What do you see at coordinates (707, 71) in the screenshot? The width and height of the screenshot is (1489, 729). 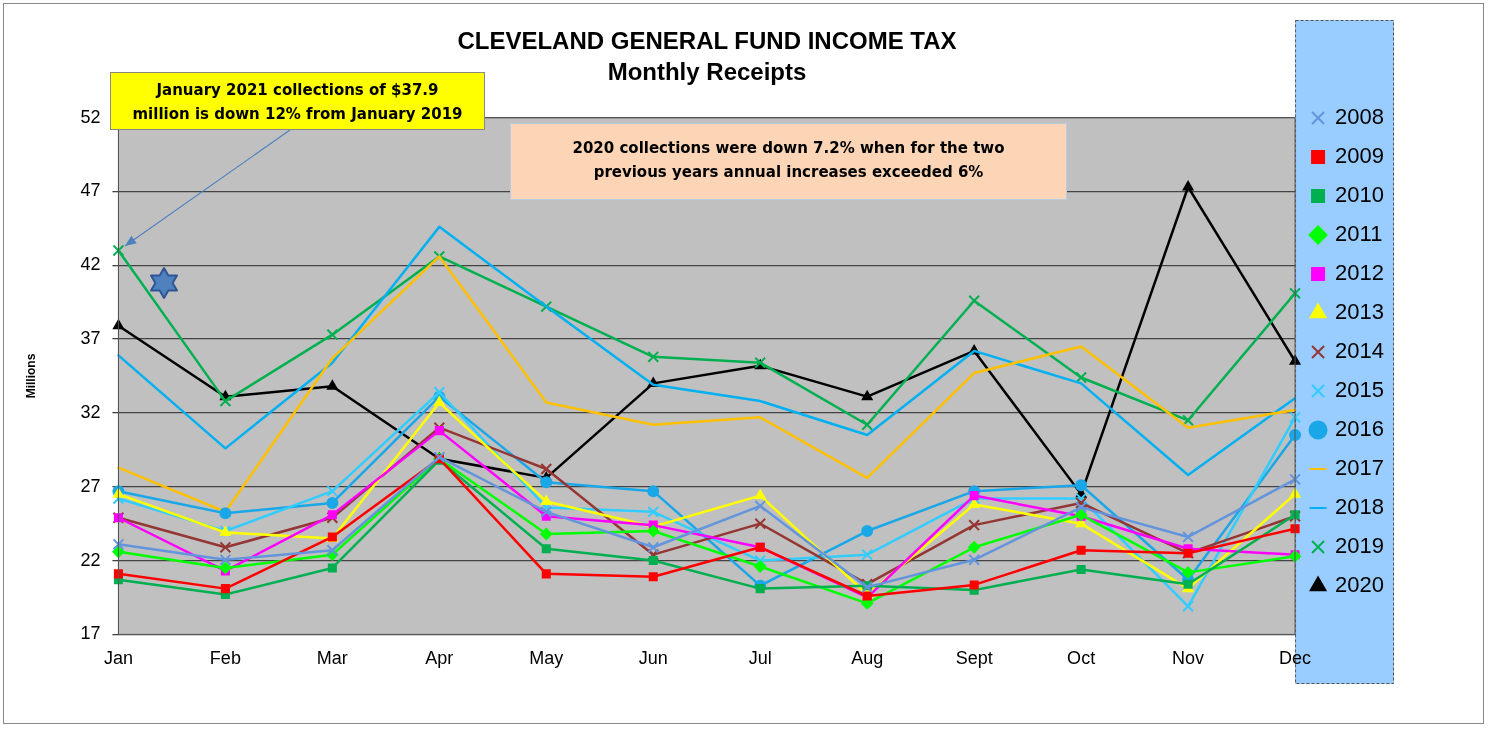 I see `chart-subtitle: Monthly Receipts` at bounding box center [707, 71].